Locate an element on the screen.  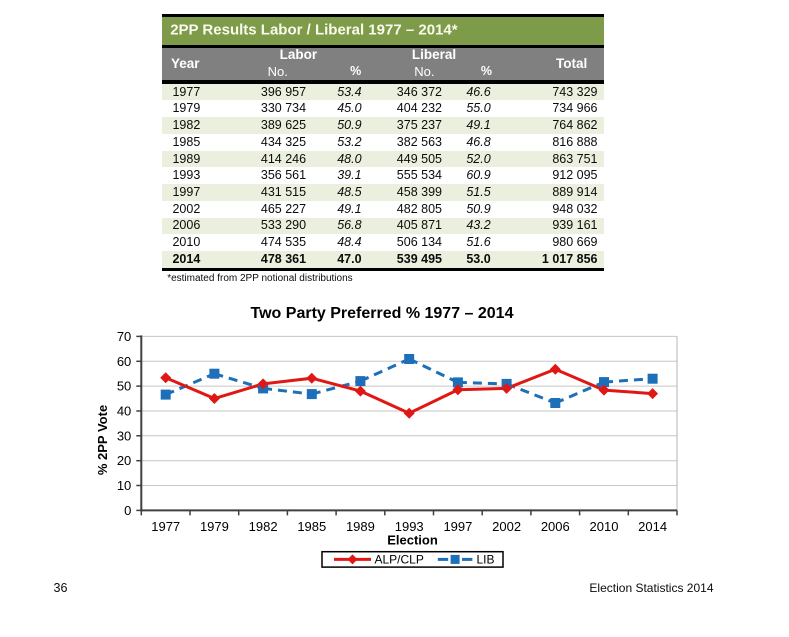
svg-text: Election is located at coordinates (412, 540).